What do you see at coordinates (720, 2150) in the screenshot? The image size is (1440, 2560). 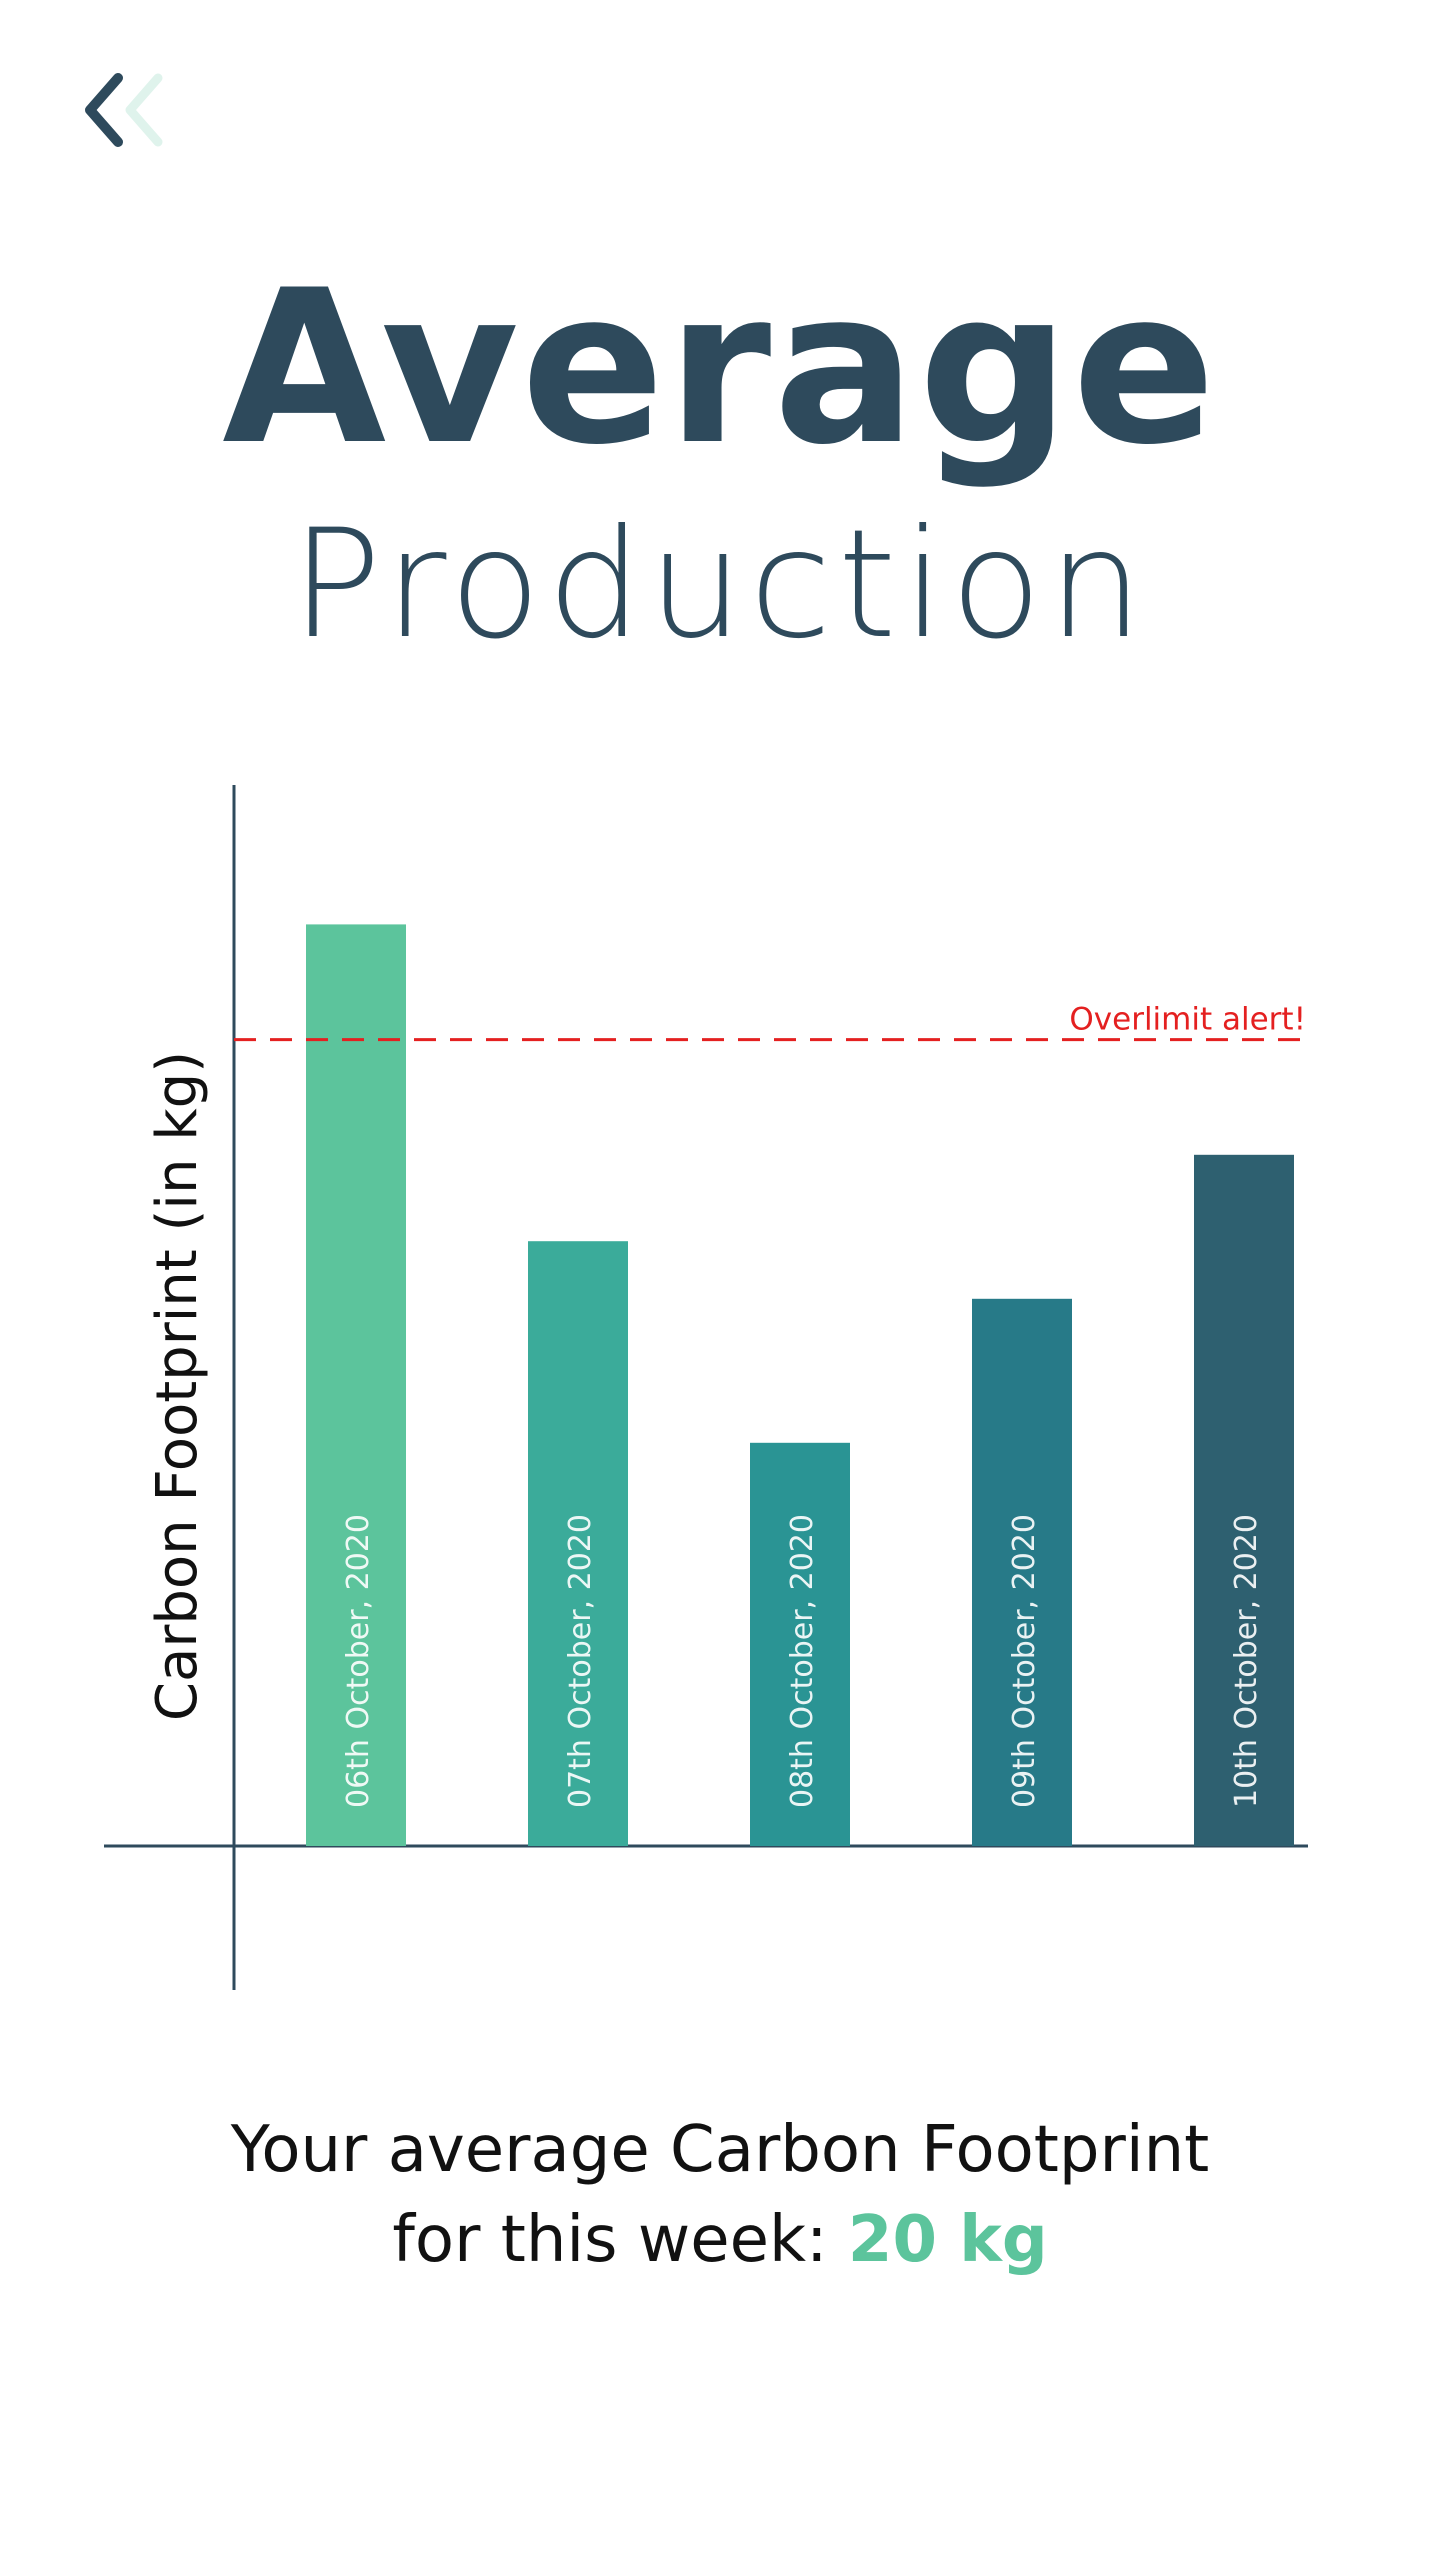 I see `summary-line-1: Your average Carbon Footprint` at bounding box center [720, 2150].